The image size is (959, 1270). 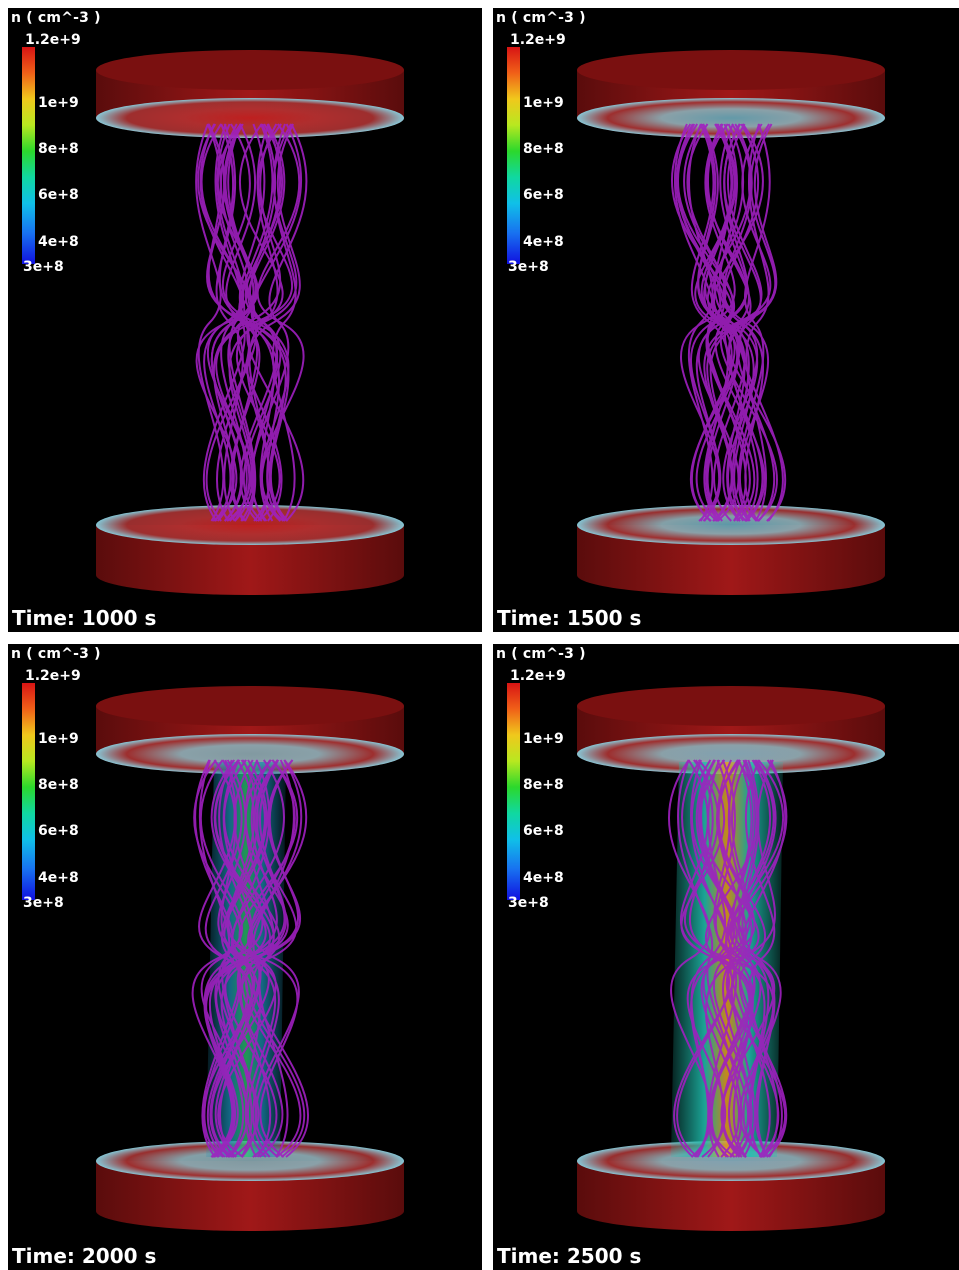 What do you see at coordinates (569, 1256) in the screenshot?
I see `time-label: Time: 2500 s` at bounding box center [569, 1256].